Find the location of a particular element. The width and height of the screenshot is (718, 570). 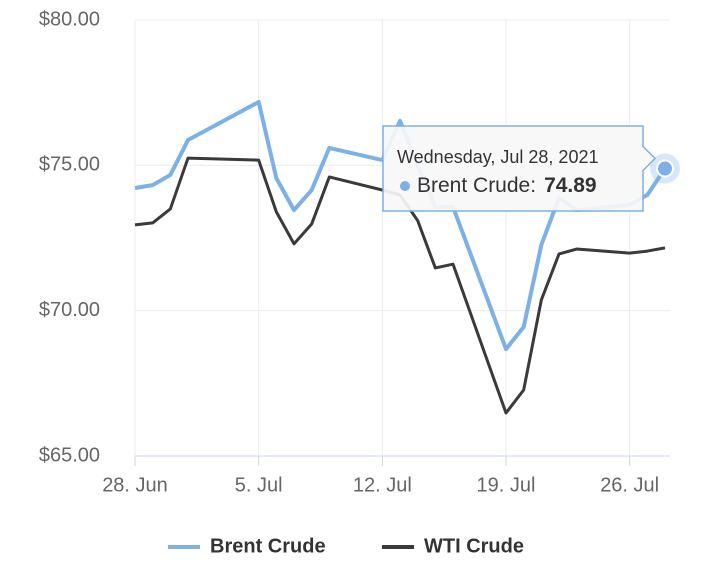

tooltip: Wednesday, Jul 28, 2021 Brent Crude: 74.89 is located at coordinates (519, 168).